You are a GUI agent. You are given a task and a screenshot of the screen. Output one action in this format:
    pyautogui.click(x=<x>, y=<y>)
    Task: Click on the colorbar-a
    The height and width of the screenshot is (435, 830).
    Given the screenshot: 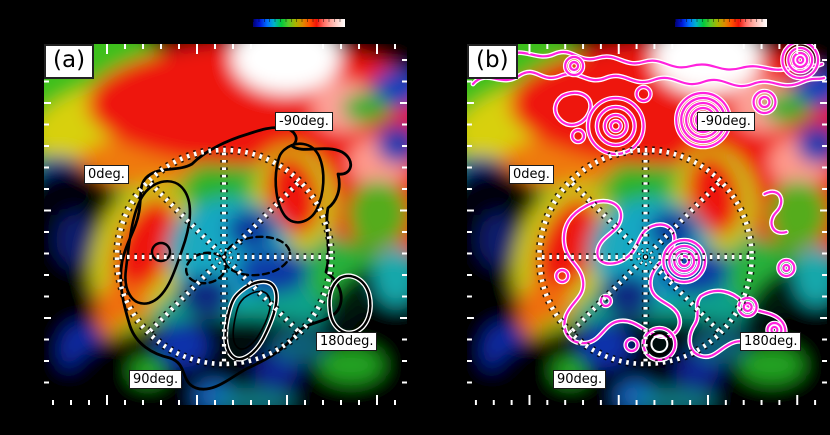 What is the action you would take?
    pyautogui.click(x=299, y=23)
    